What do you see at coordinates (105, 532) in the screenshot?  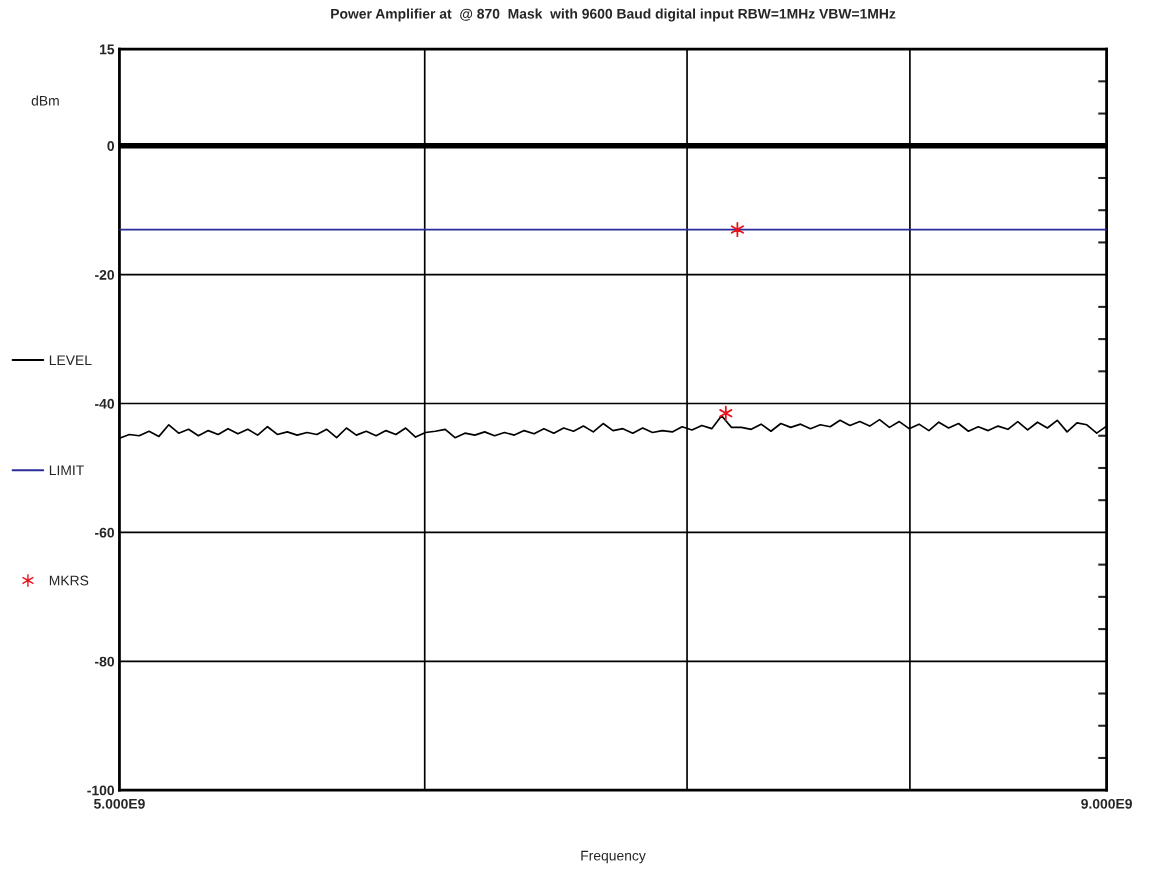 I see `y-tick-label: -60` at bounding box center [105, 532].